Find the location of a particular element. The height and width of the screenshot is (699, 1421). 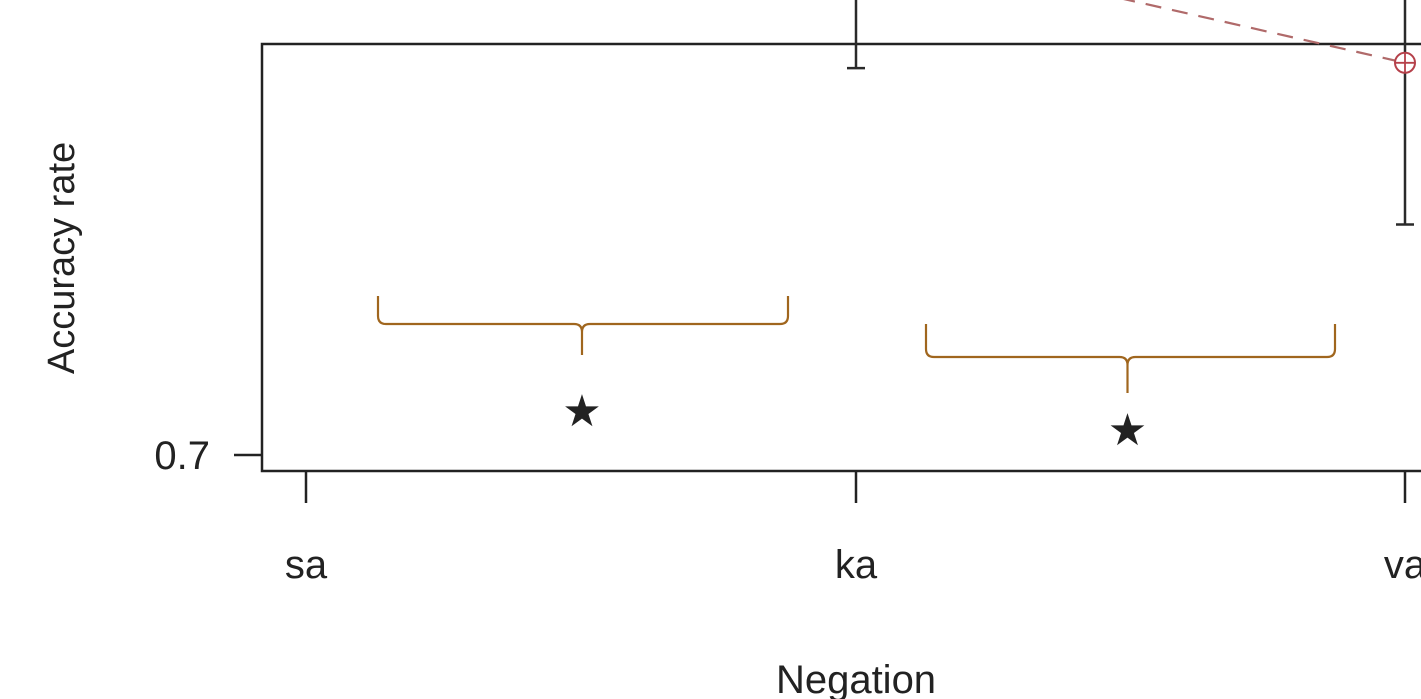

y-axis: 1.00.90.7 is located at coordinates (208, 456).